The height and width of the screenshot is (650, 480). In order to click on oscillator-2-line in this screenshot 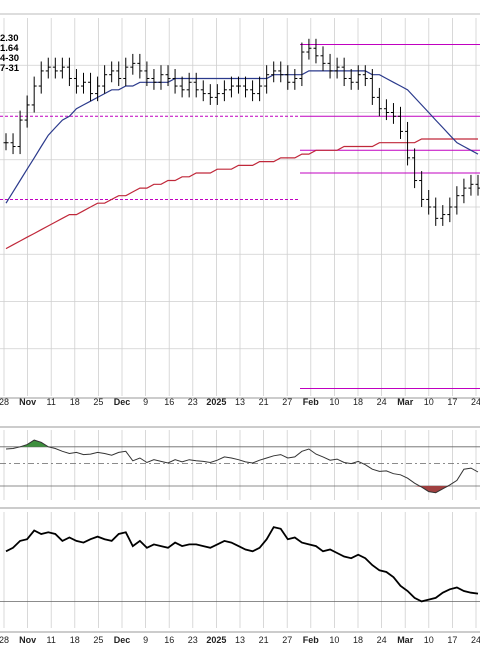, I will do `click(242, 564)`.